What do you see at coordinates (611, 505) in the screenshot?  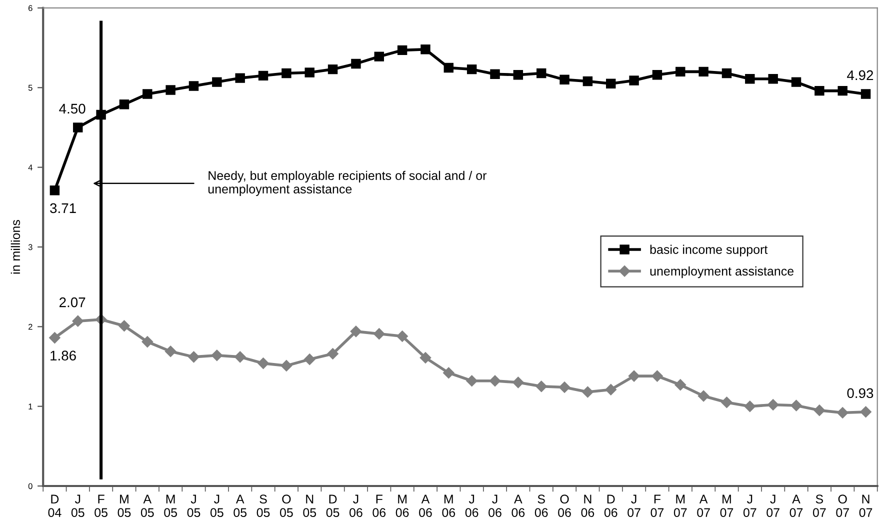 I see `x-tick-label: D 06` at bounding box center [611, 505].